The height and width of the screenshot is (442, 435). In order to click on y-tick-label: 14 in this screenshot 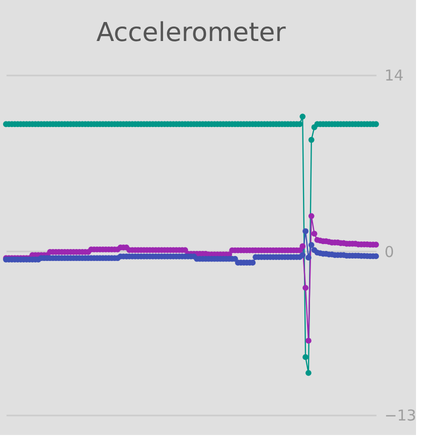, I will do `click(394, 75)`.